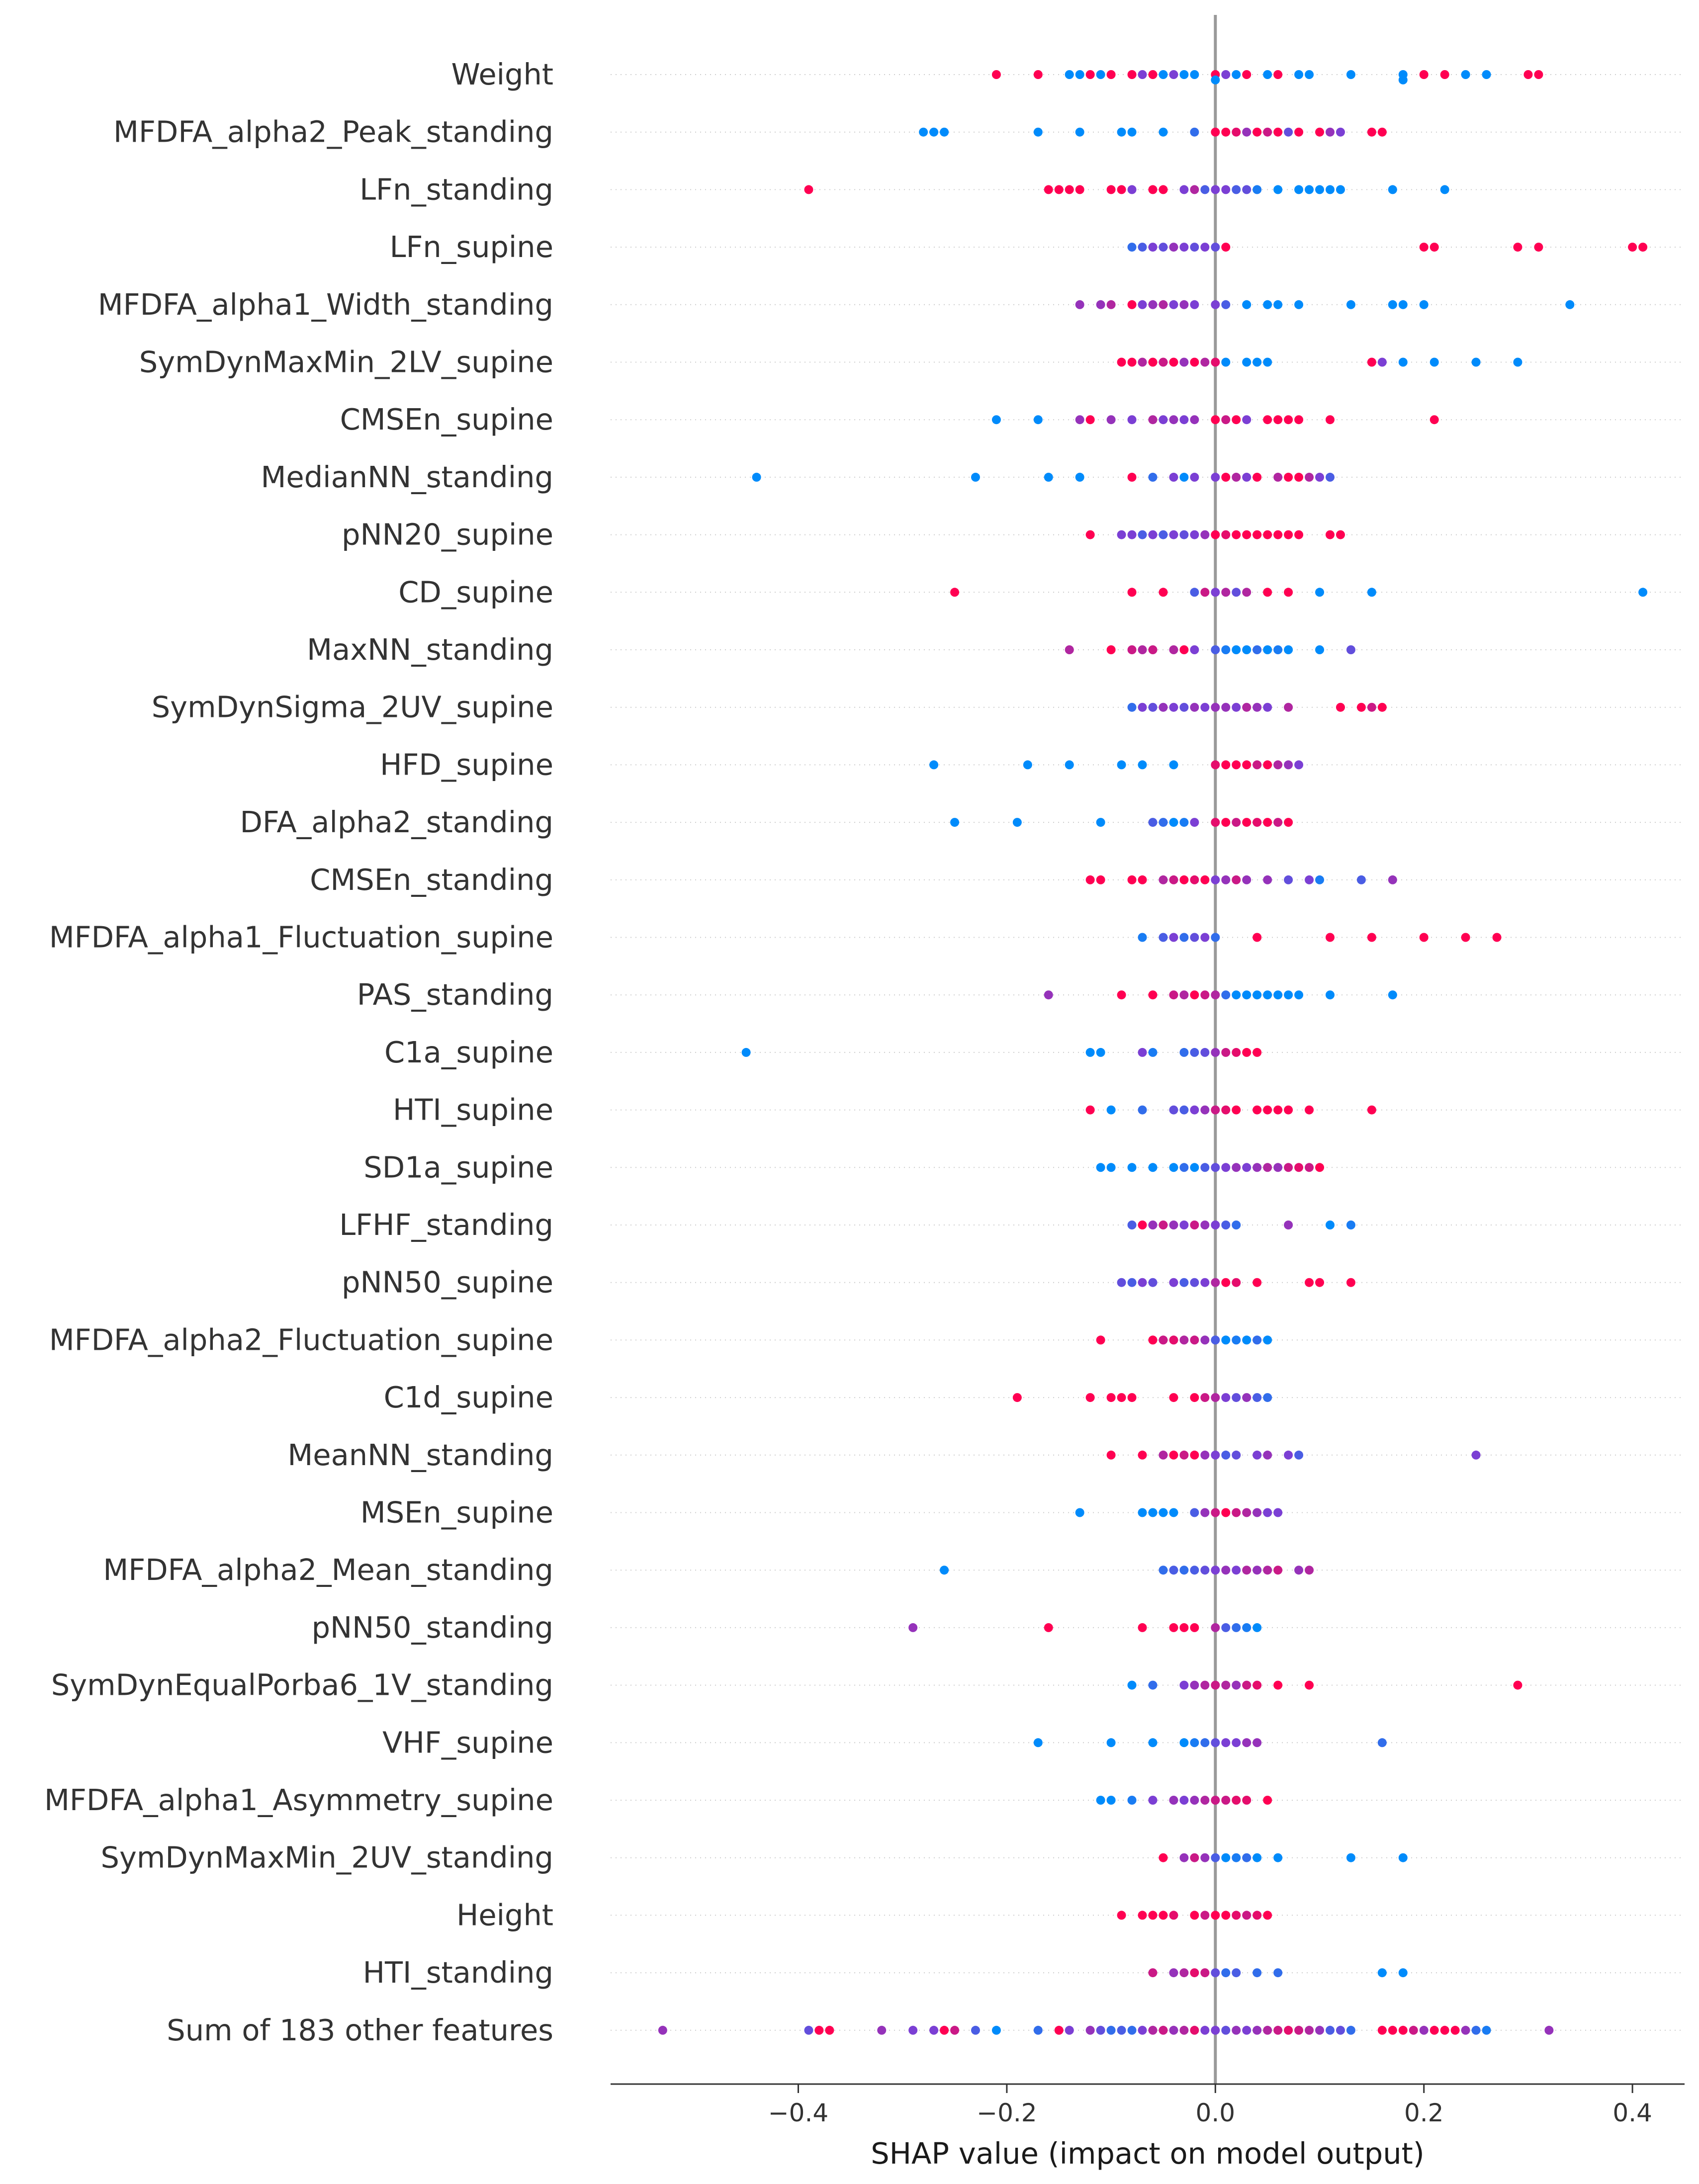 The width and height of the screenshot is (1699, 2184). I want to click on x-tick-label: 0.0, so click(1216, 2112).